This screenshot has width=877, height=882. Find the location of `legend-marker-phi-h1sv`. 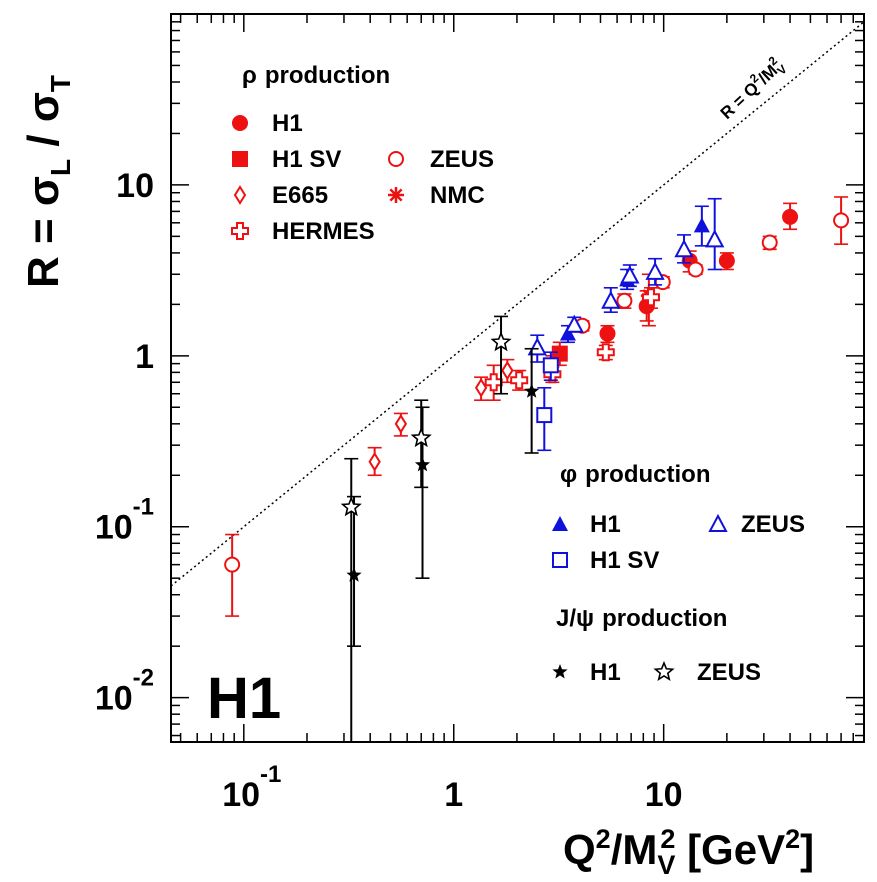

legend-marker-phi-h1sv is located at coordinates (560, 560).